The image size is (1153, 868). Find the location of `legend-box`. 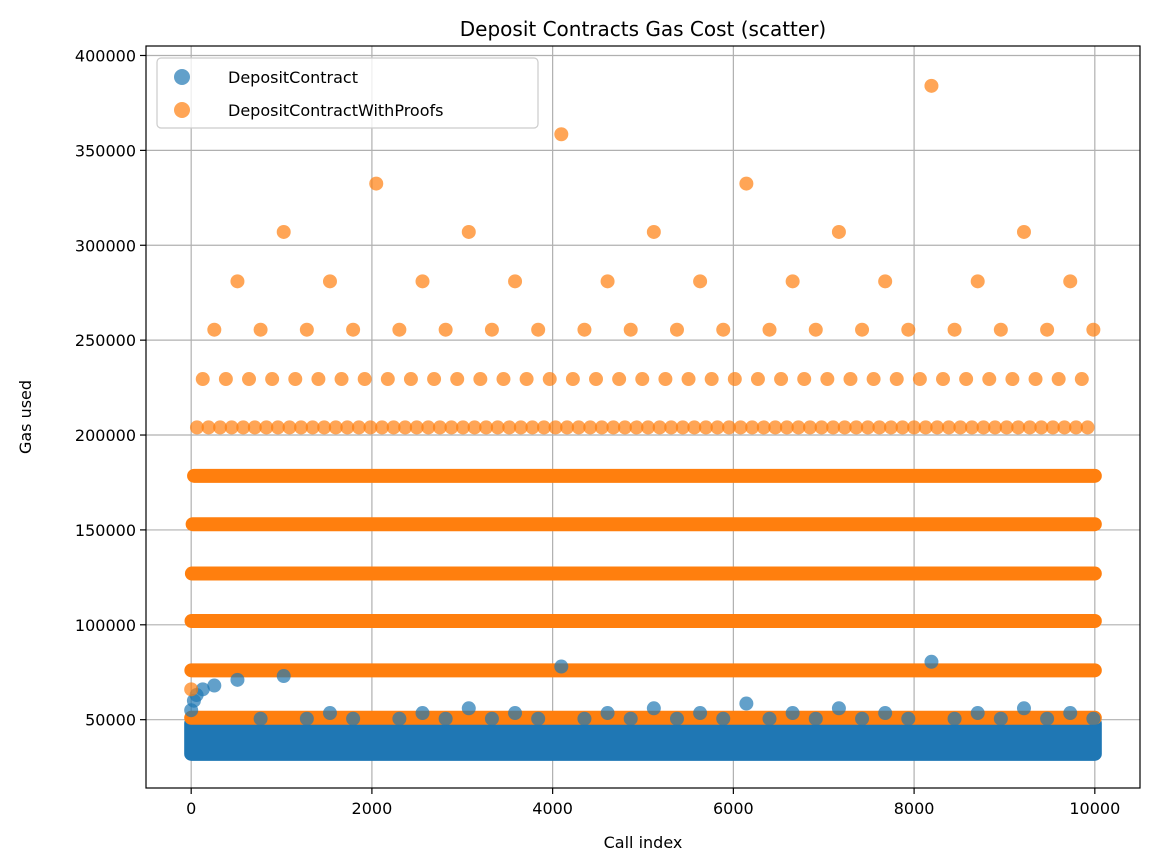

legend-box is located at coordinates (347, 93).